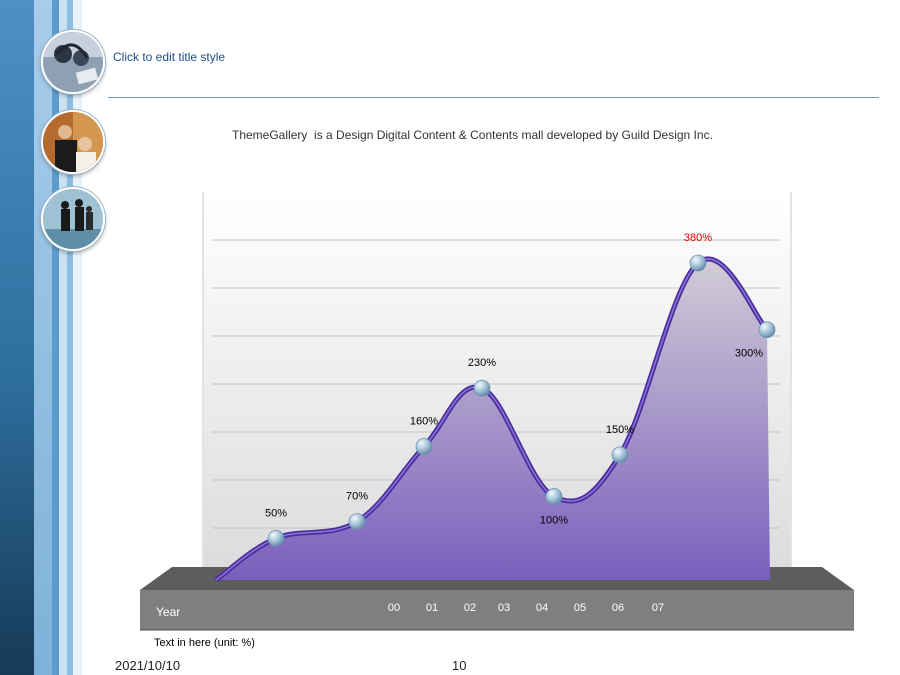  Describe the element at coordinates (17, 337) in the screenshot. I see `sidebar-stripe-dark` at that location.